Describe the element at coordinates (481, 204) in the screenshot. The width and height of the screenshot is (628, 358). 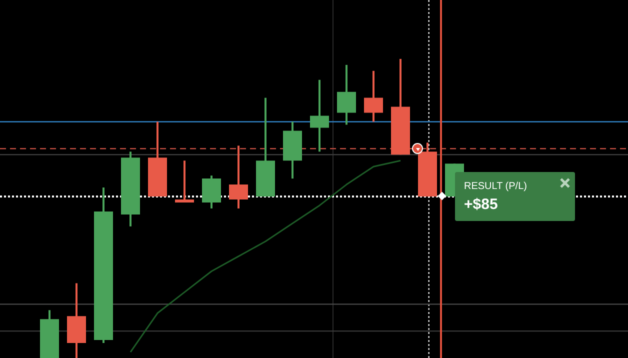
I see `annotation: +$85` at that location.